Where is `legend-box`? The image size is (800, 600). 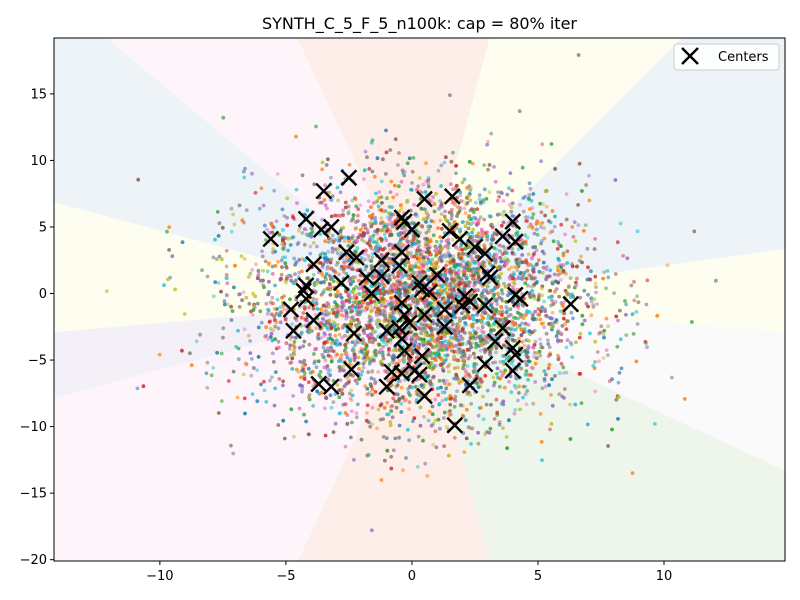 legend-box is located at coordinates (726, 57).